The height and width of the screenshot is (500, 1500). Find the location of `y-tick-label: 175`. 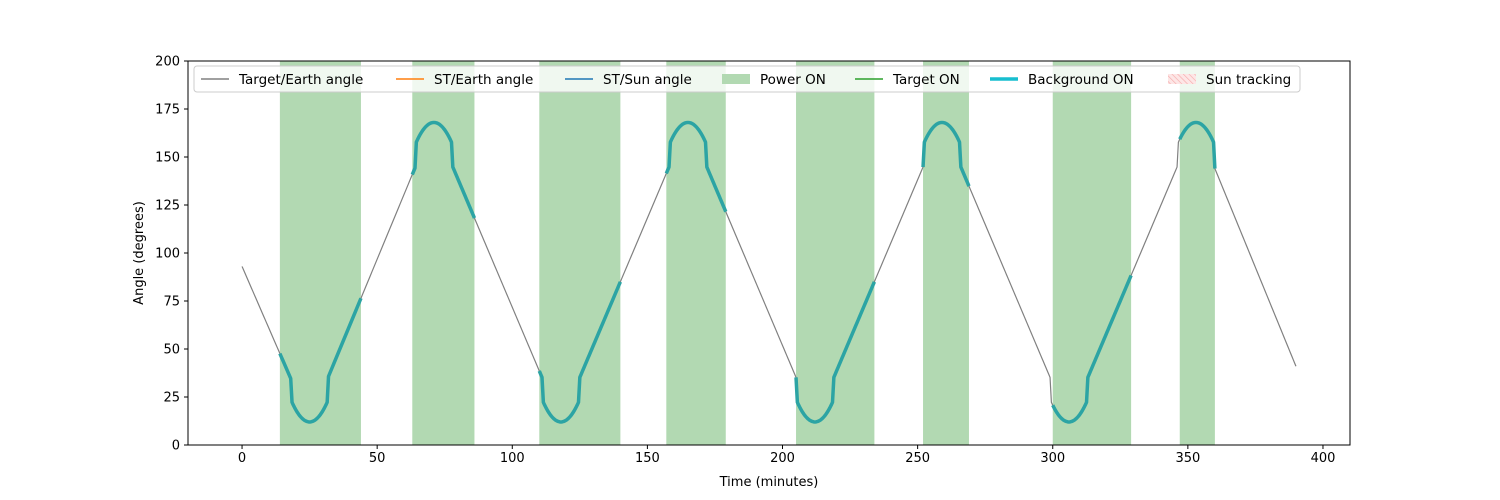

y-tick-label: 175 is located at coordinates (167, 110).